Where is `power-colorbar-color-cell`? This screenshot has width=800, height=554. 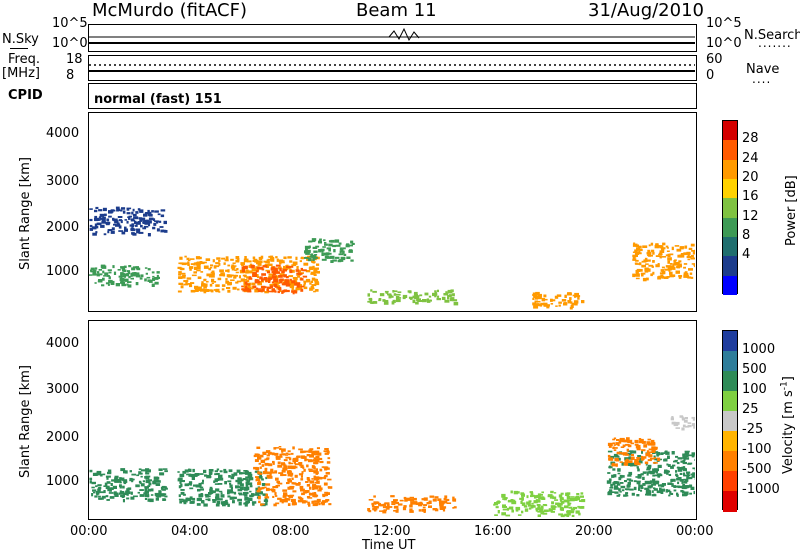
power-colorbar-color-cell is located at coordinates (730, 150).